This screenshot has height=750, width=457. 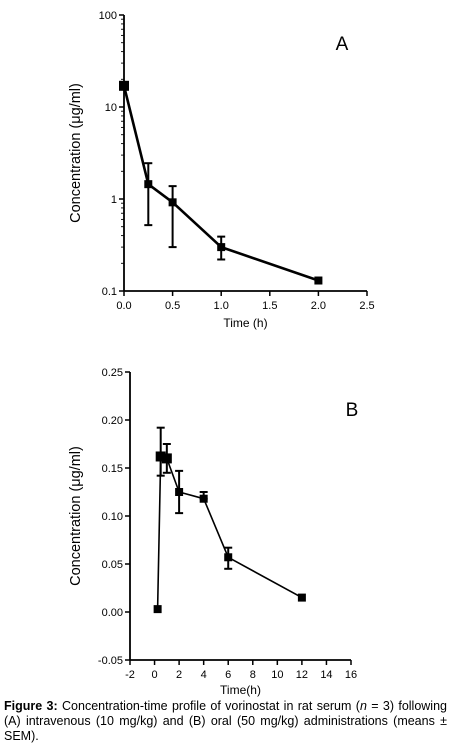 What do you see at coordinates (253, 675) in the screenshot?
I see `x-tick-label: 8` at bounding box center [253, 675].